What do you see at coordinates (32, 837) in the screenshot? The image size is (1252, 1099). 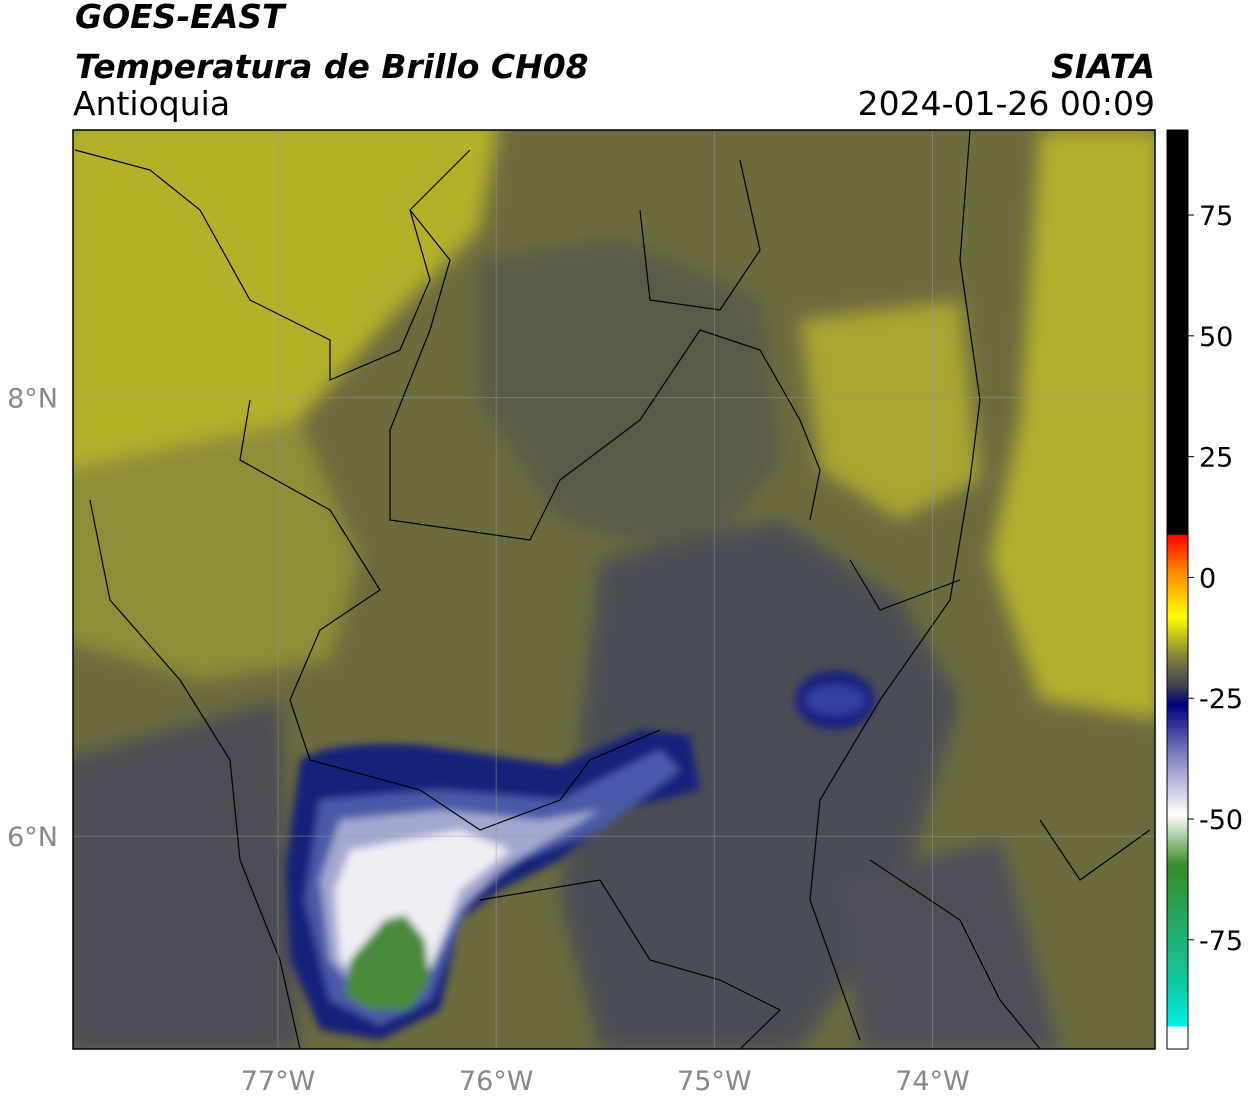 I see `y-tick-label: 6°N` at bounding box center [32, 837].